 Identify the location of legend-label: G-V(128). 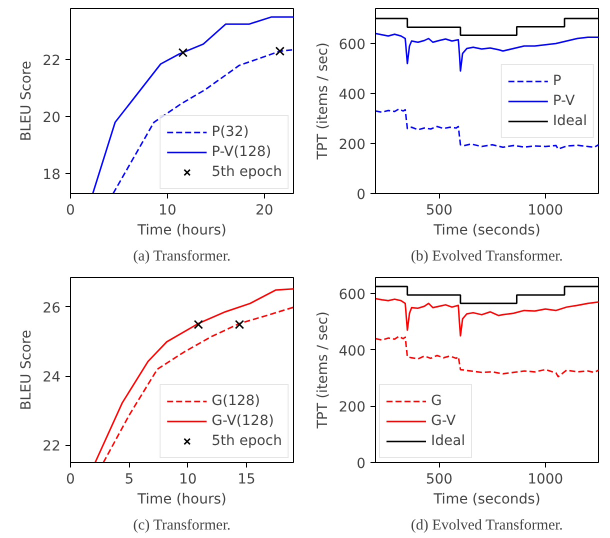
(243, 421).